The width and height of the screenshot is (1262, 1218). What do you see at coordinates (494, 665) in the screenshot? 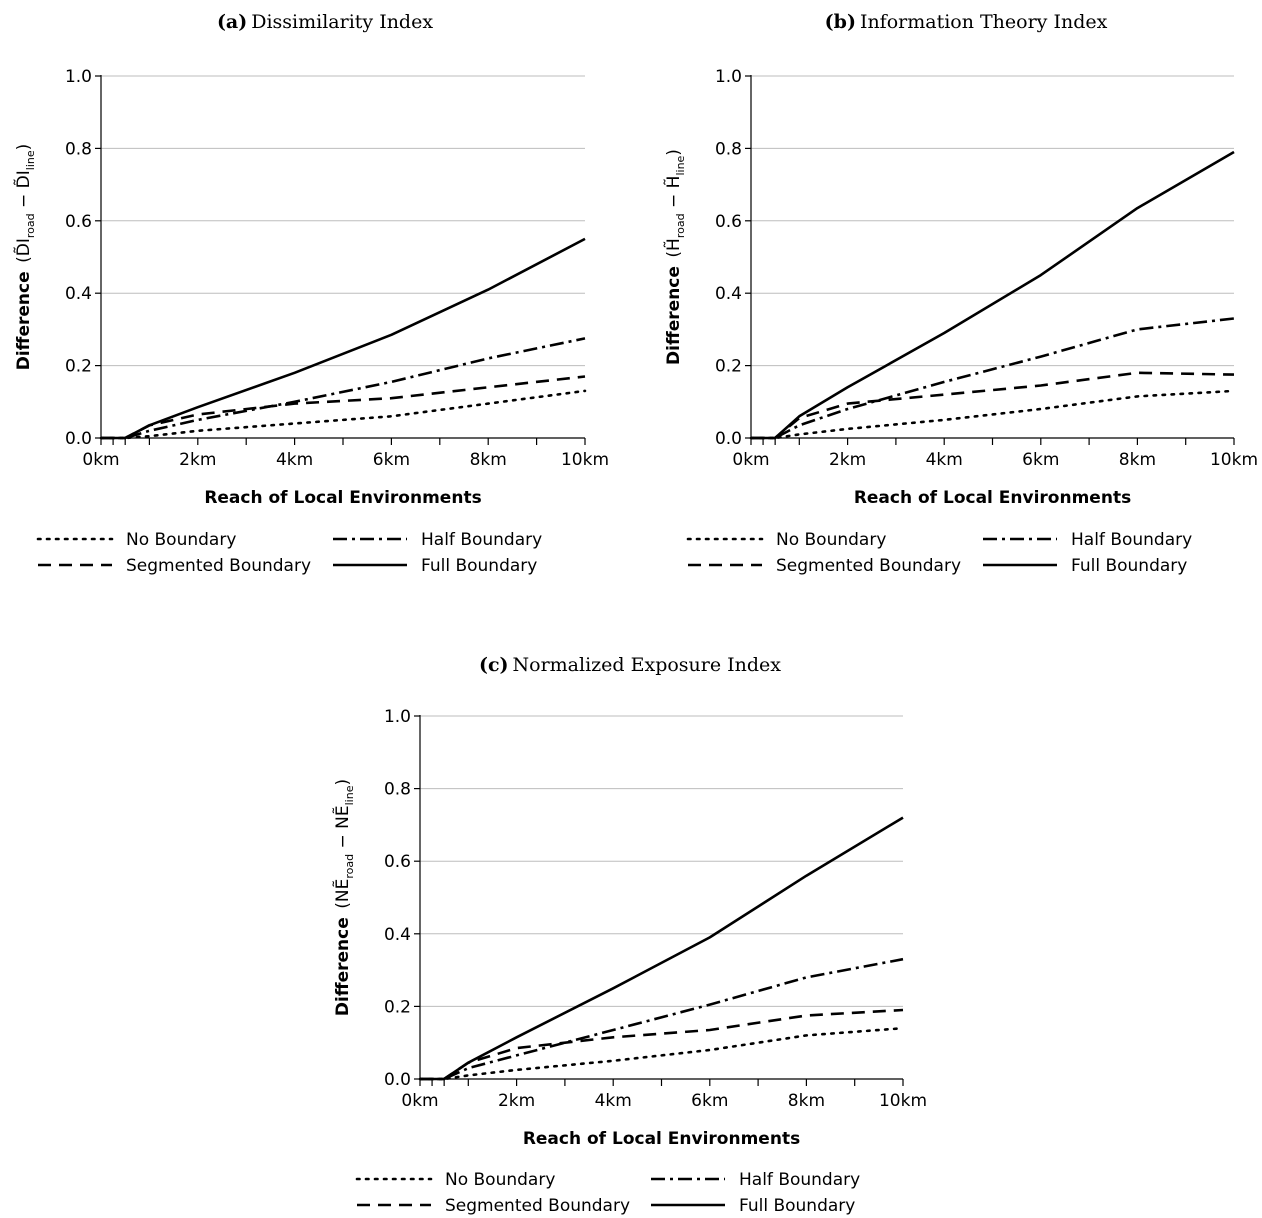
I see `panel-label: (c)` at bounding box center [494, 665].